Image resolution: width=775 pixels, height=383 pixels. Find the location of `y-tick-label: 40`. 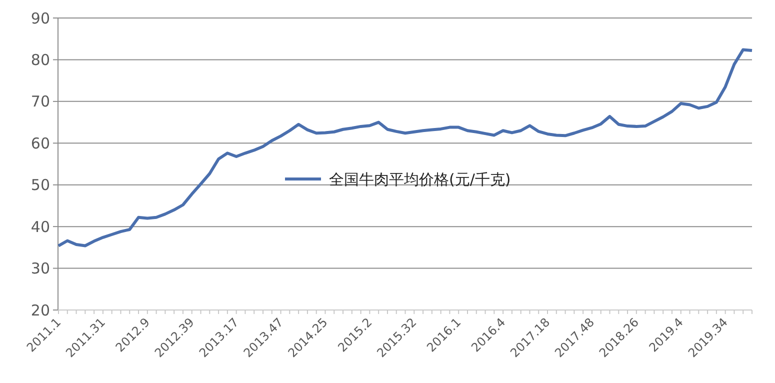

y-tick-label: 40 is located at coordinates (40, 227).